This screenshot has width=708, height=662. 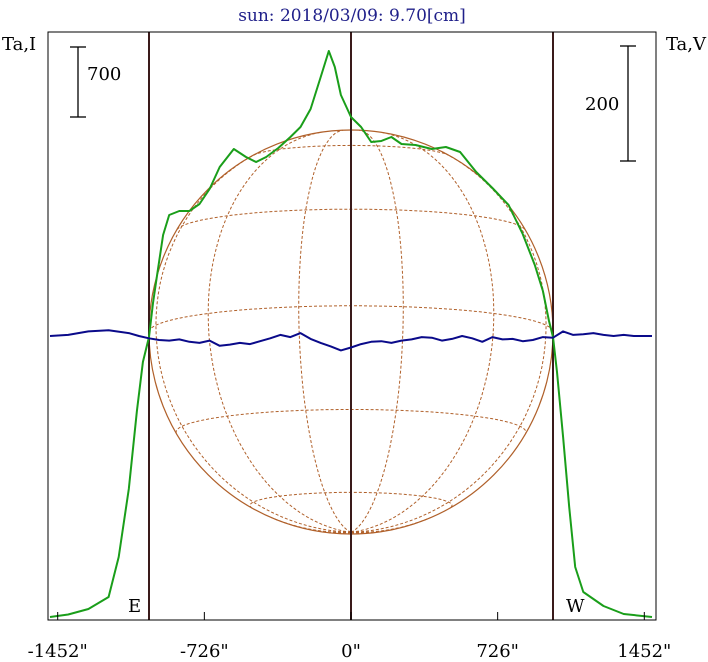 What do you see at coordinates (104, 74) in the screenshot?
I see `left-scale-bar-label: 700` at bounding box center [104, 74].